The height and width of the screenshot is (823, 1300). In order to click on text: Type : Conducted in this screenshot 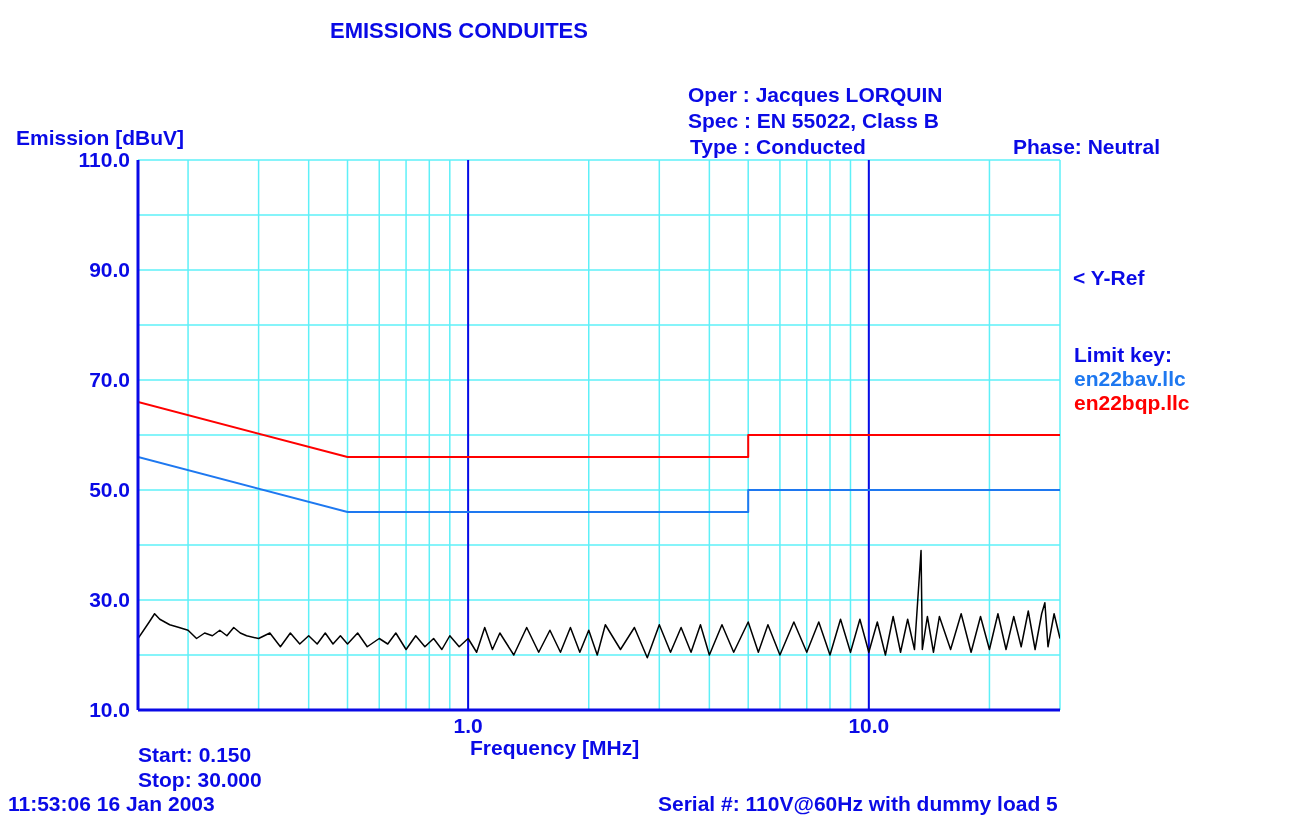, I will do `click(778, 147)`.